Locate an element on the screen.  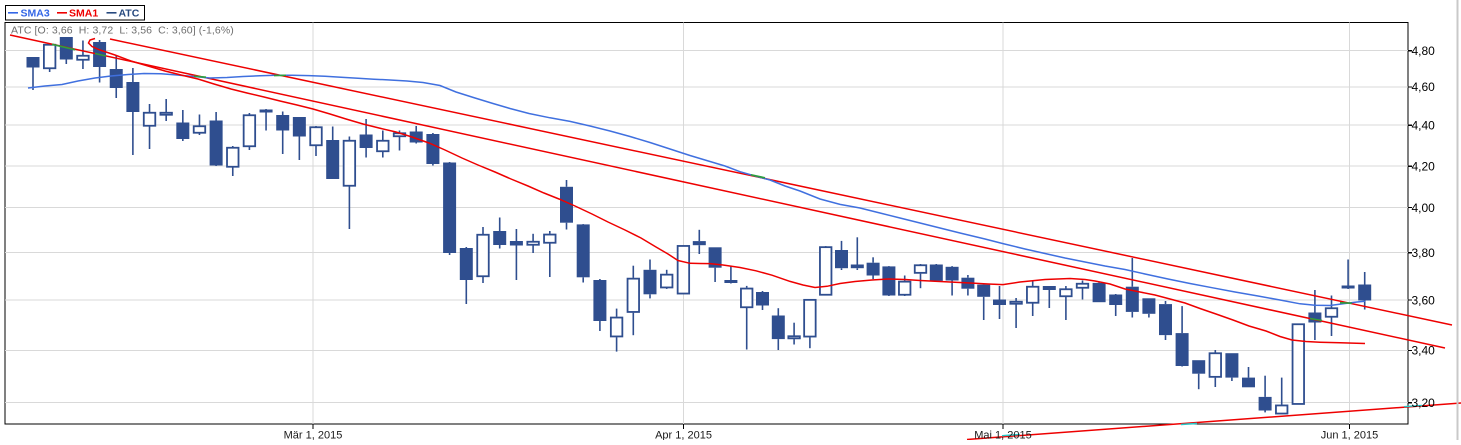
svg-text: 4,40 is located at coordinates (1424, 125).